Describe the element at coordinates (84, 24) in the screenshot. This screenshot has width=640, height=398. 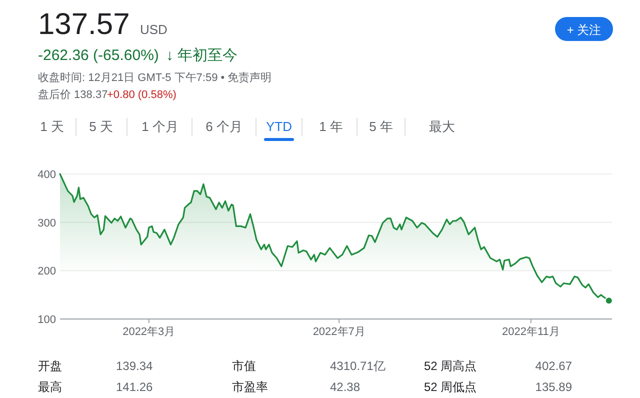
I see `text: 137.57` at that location.